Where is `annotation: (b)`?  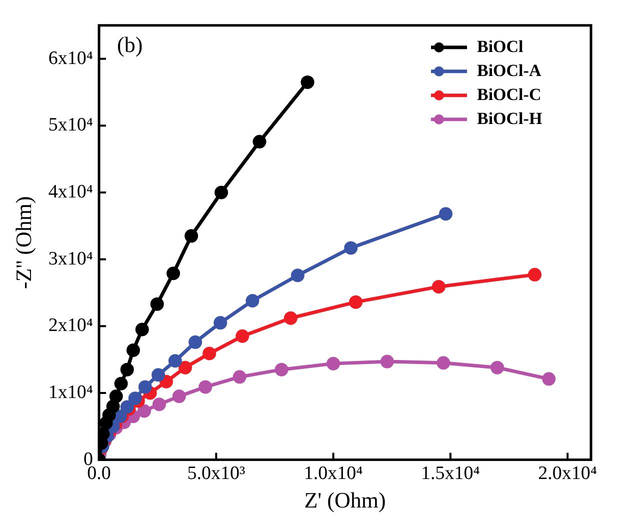 annotation: (b) is located at coordinates (130, 45).